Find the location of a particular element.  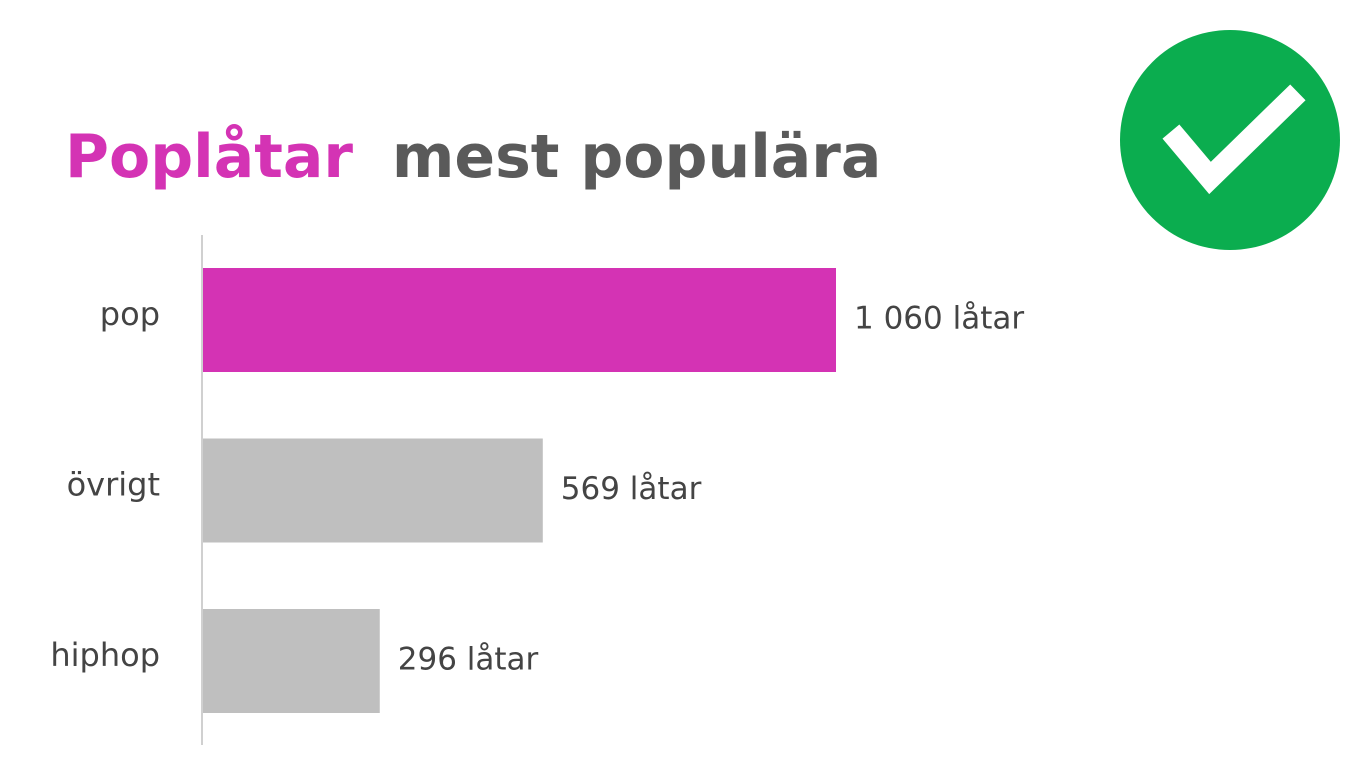

chart-title: Poplåtar mest populära is located at coordinates (473, 157).